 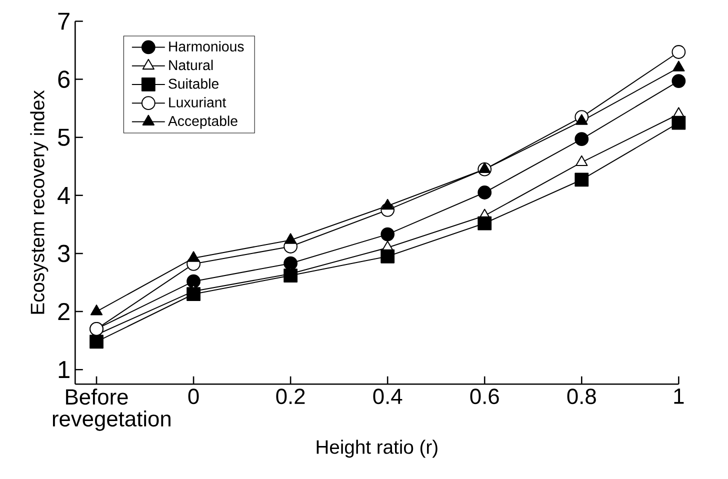 What do you see at coordinates (203, 122) in the screenshot?
I see `legend-label: Acceptable` at bounding box center [203, 122].